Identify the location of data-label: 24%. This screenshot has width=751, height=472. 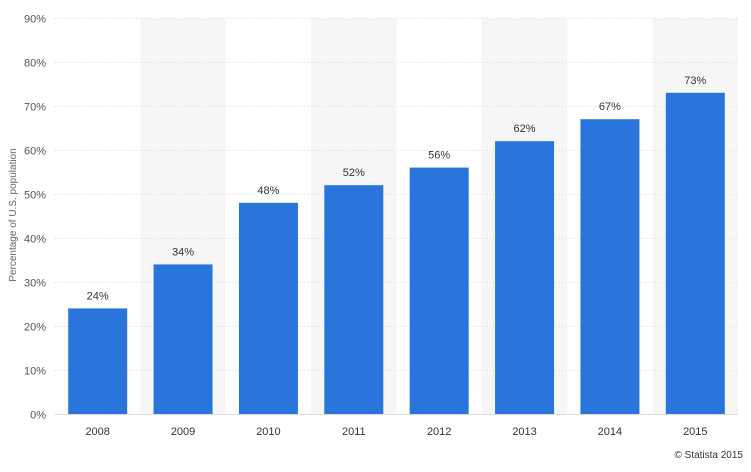
(98, 296).